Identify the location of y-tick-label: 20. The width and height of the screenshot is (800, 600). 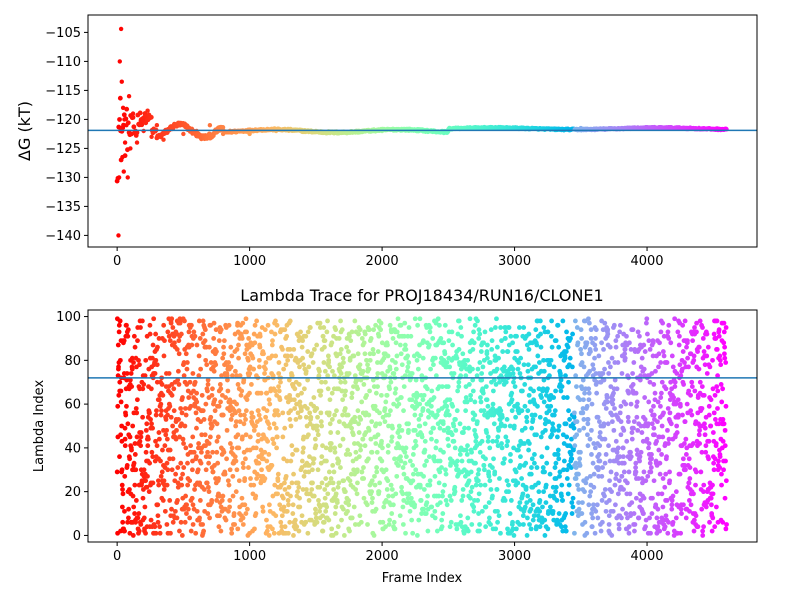
(72, 492).